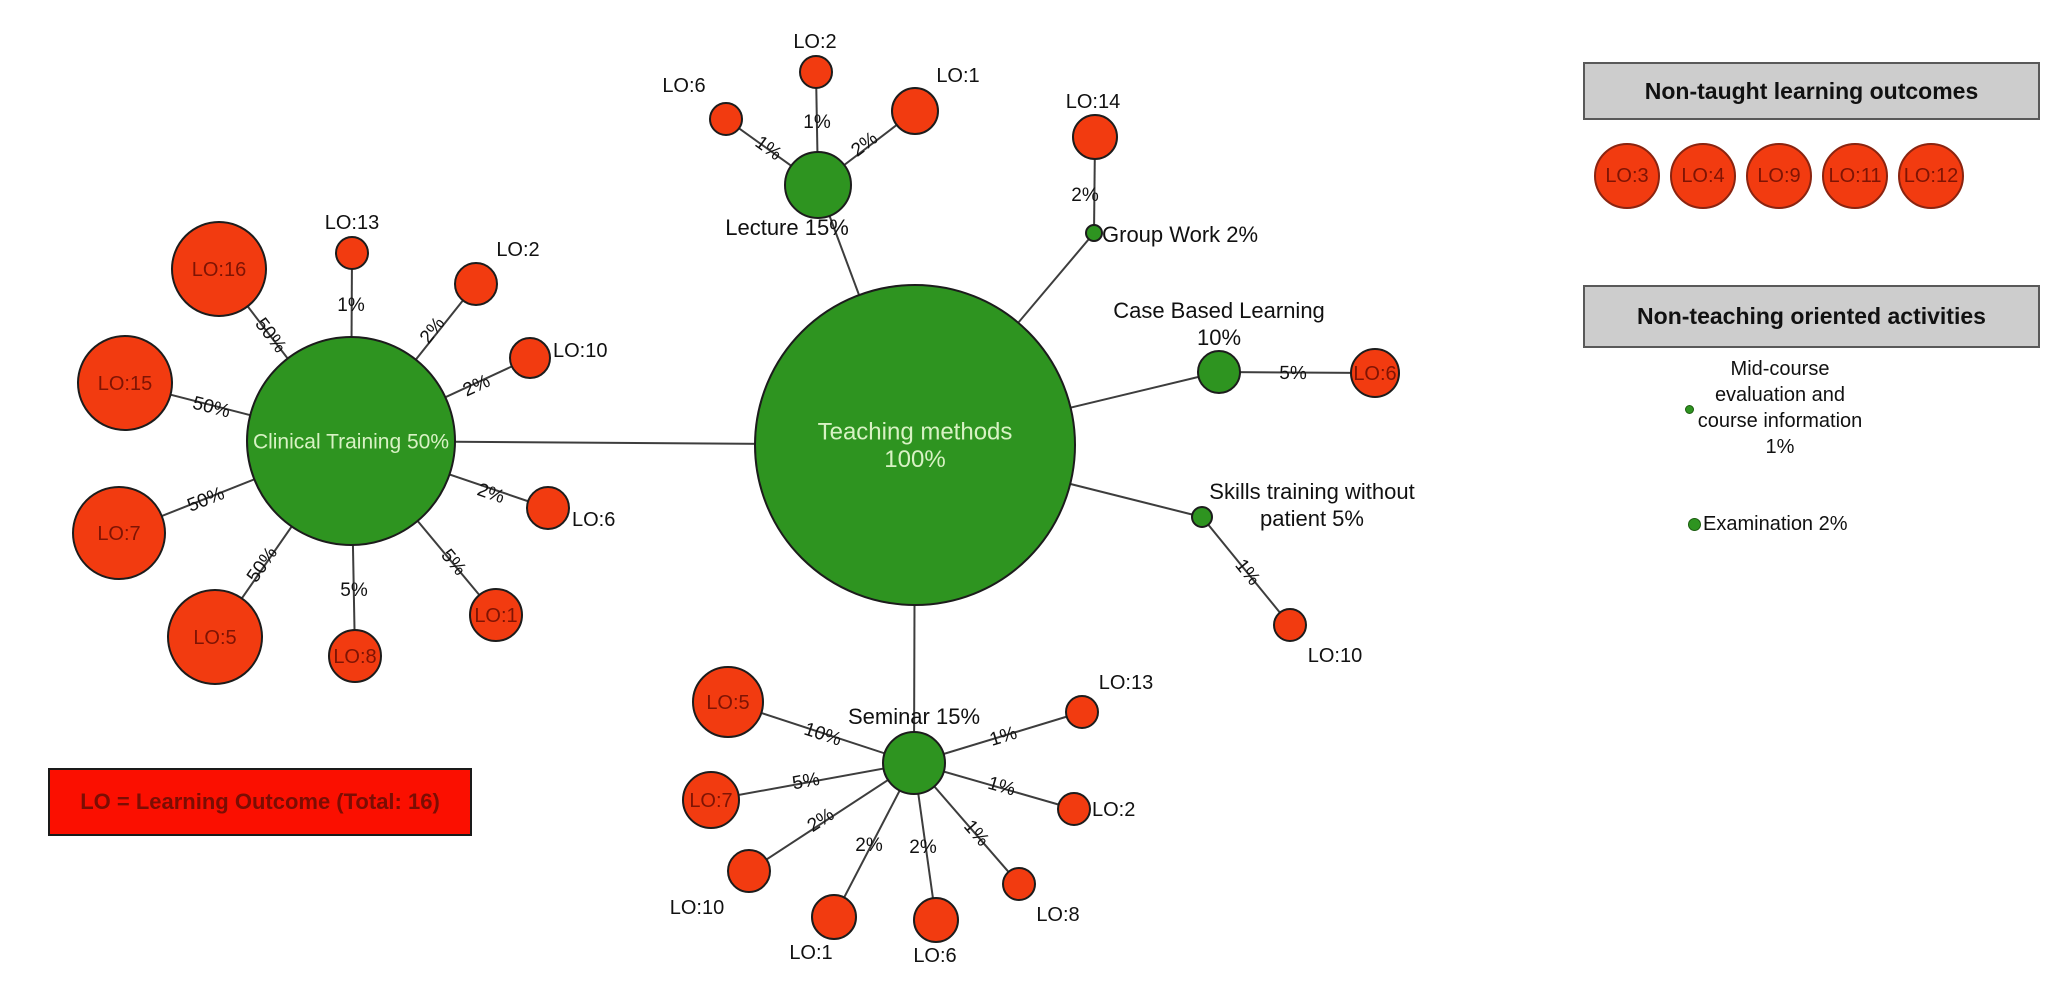  What do you see at coordinates (593, 520) in the screenshot?
I see `node-label-cl_lo6: LO:6` at bounding box center [593, 520].